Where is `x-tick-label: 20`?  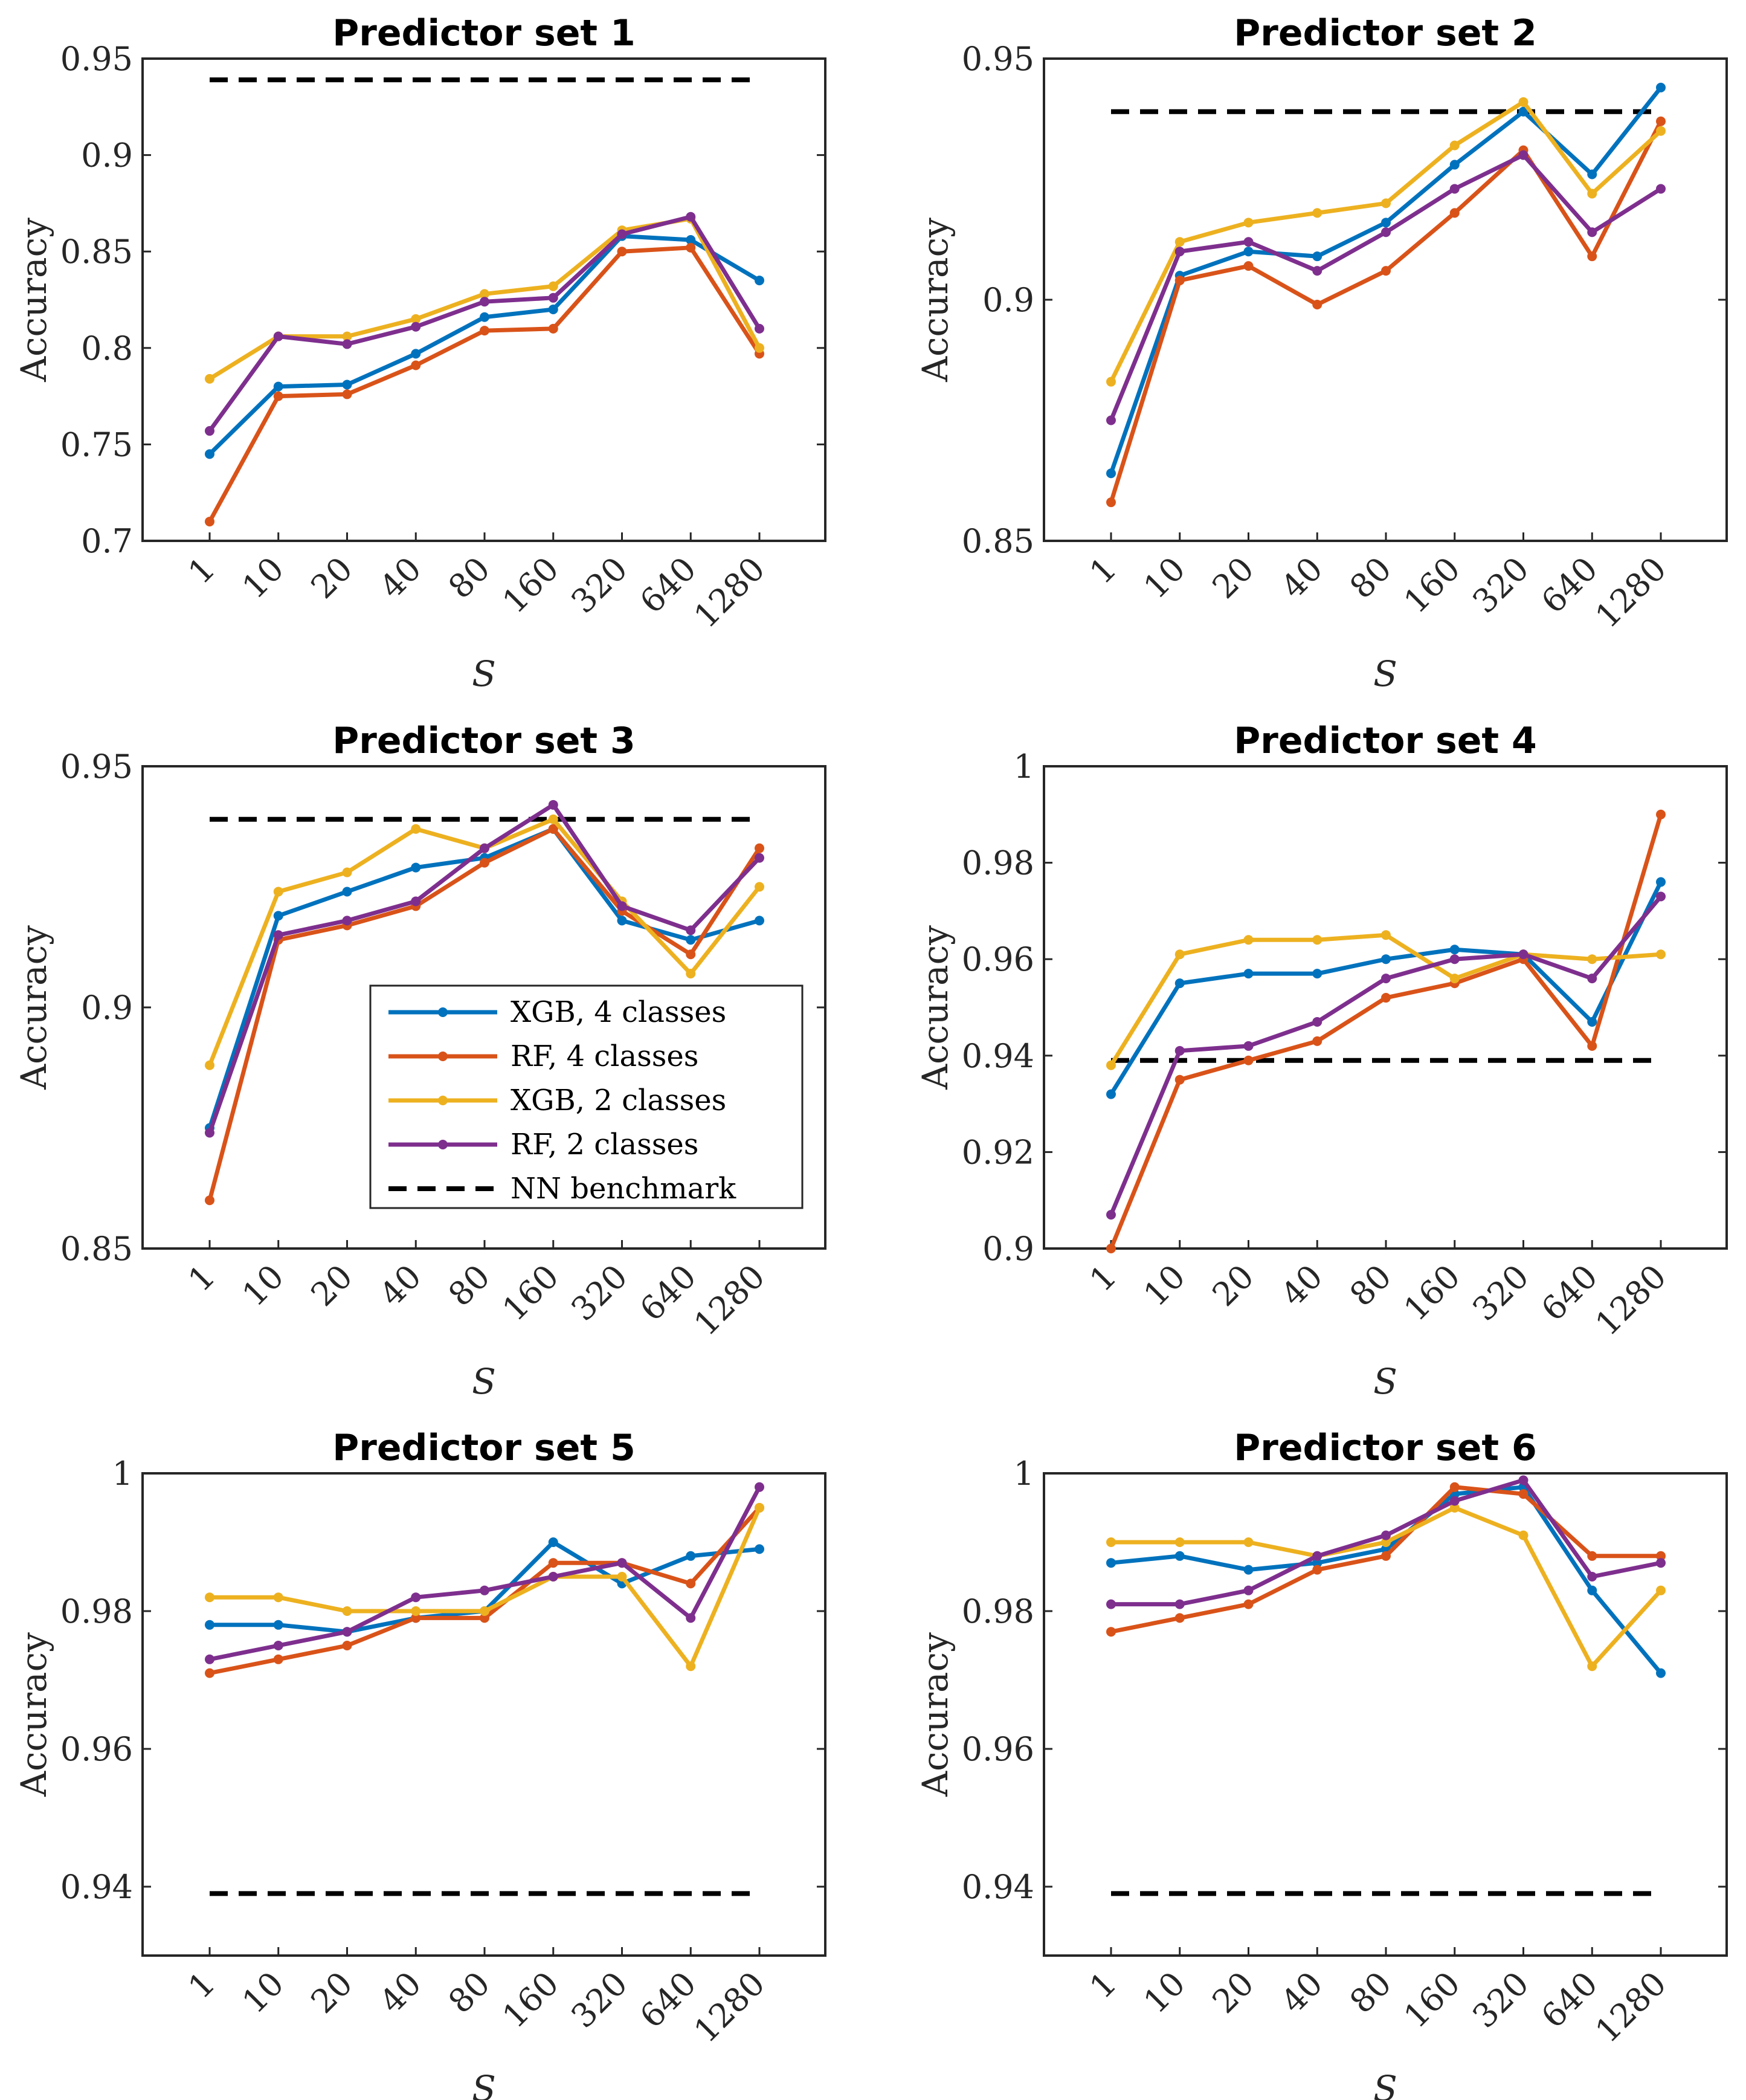 x-tick-label: 20 is located at coordinates (332, 1993).